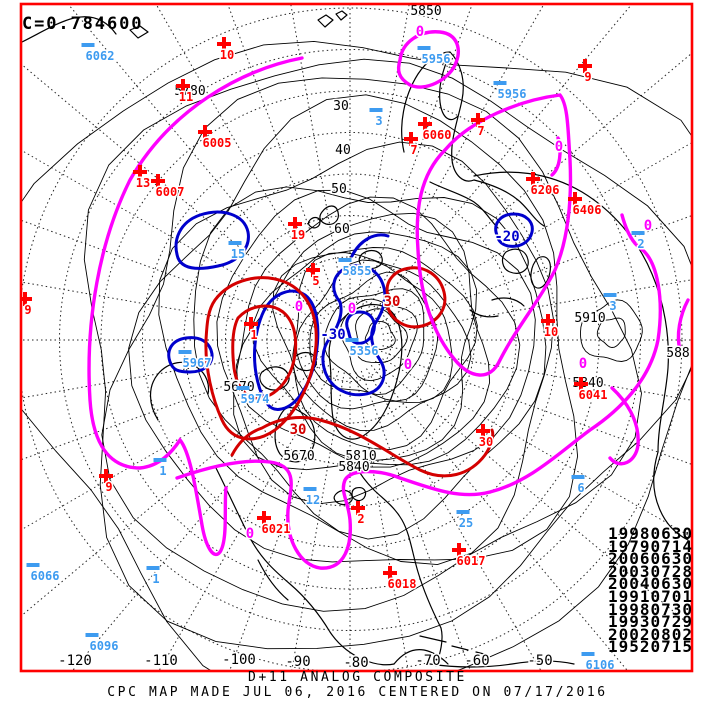 The height and width of the screenshot is (715, 715). I want to click on marker-value: 7, so click(480, 131).